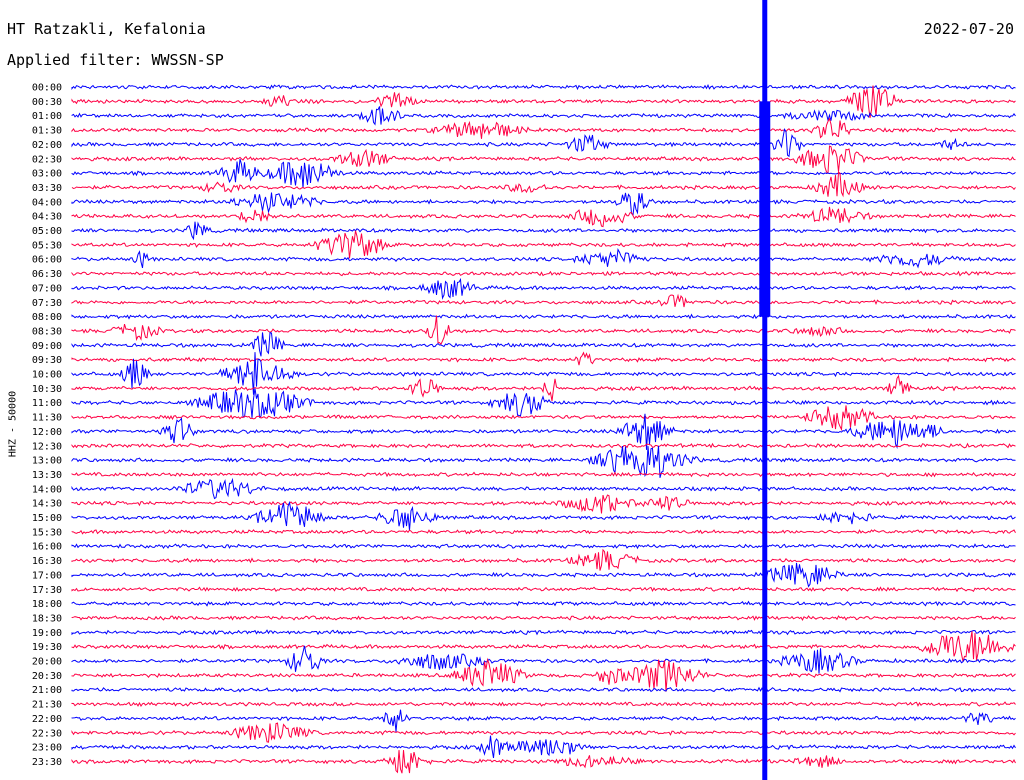  What do you see at coordinates (47, 331) in the screenshot?
I see `row-time-label: 08:30` at bounding box center [47, 331].